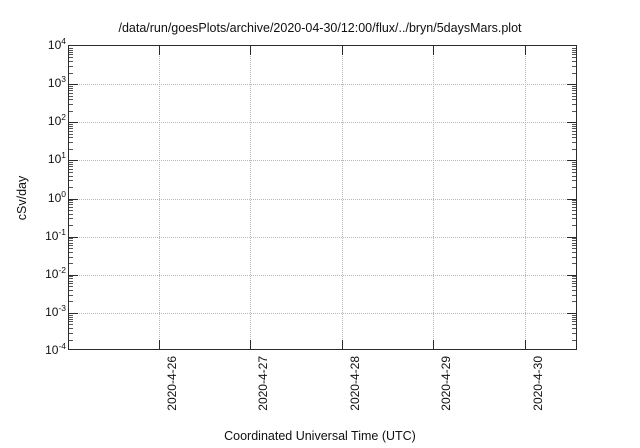 The width and height of the screenshot is (640, 448). Describe the element at coordinates (56, 82) in the screenshot. I see `y-tick-label: 10³` at that location.